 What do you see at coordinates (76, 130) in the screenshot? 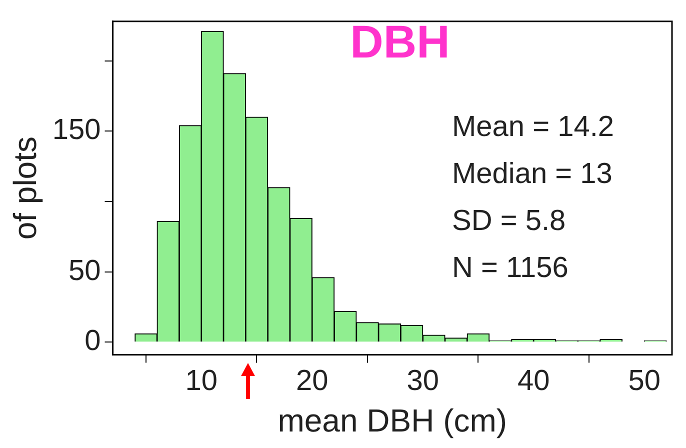
I see `y-tick-label: 150` at bounding box center [76, 130].